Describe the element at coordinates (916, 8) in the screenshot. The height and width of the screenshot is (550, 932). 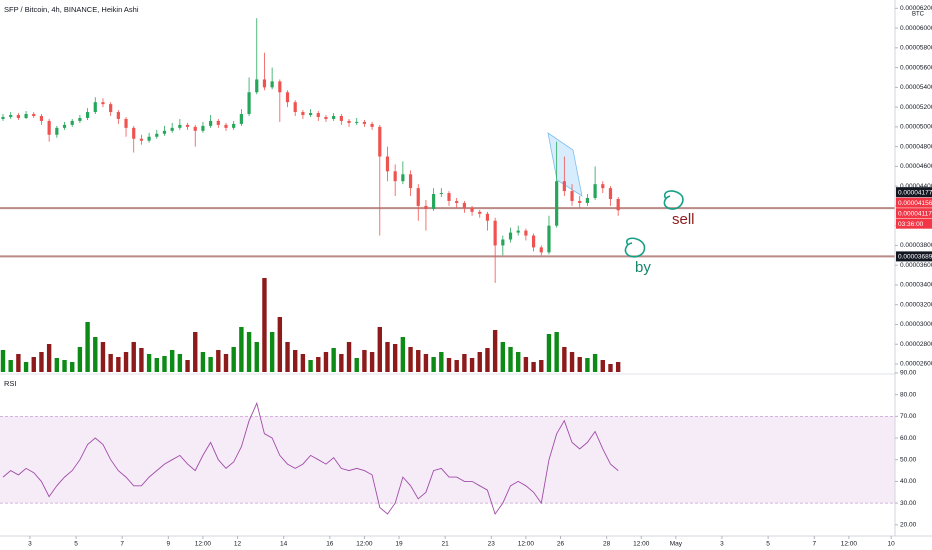
I see `y-tick-label: 0.00006200` at that location.